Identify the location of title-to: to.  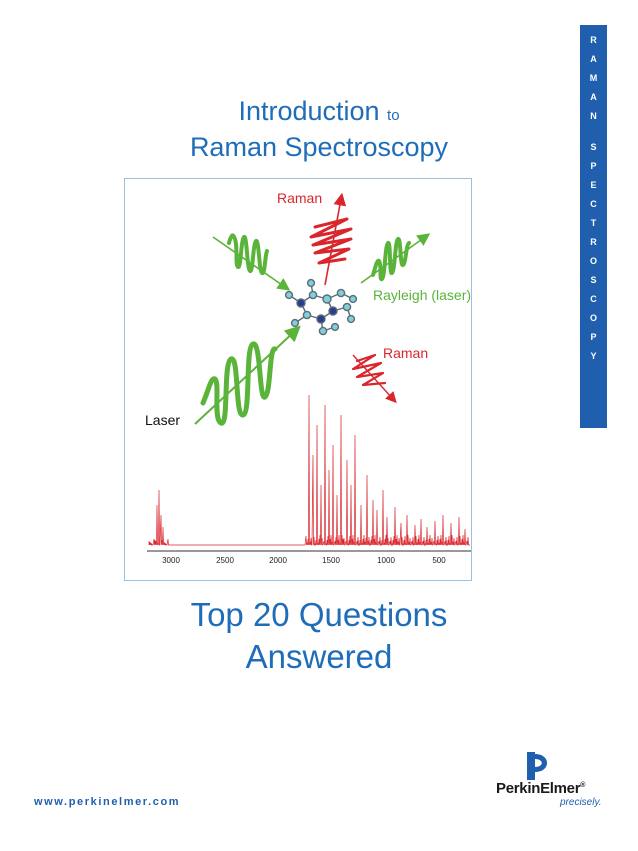
(393, 115).